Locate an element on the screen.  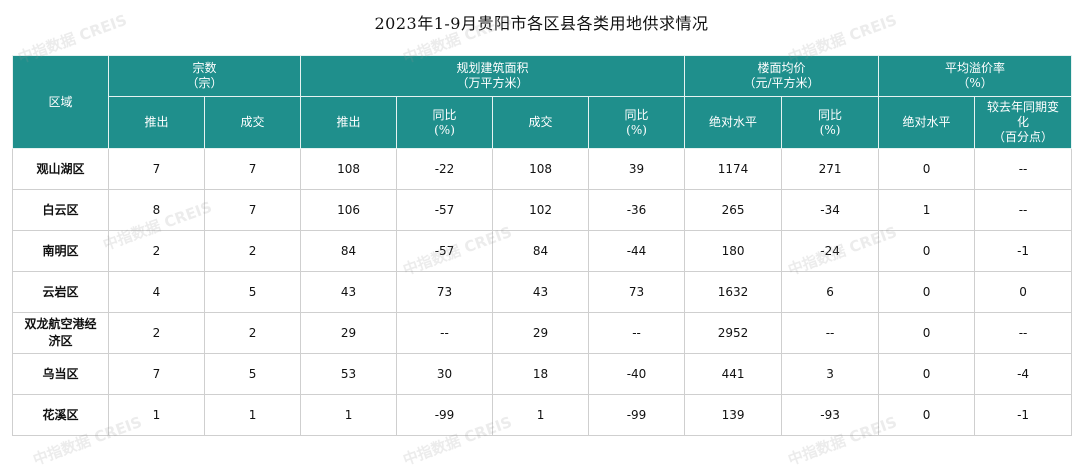
value-cell: 2952 is located at coordinates (733, 333).